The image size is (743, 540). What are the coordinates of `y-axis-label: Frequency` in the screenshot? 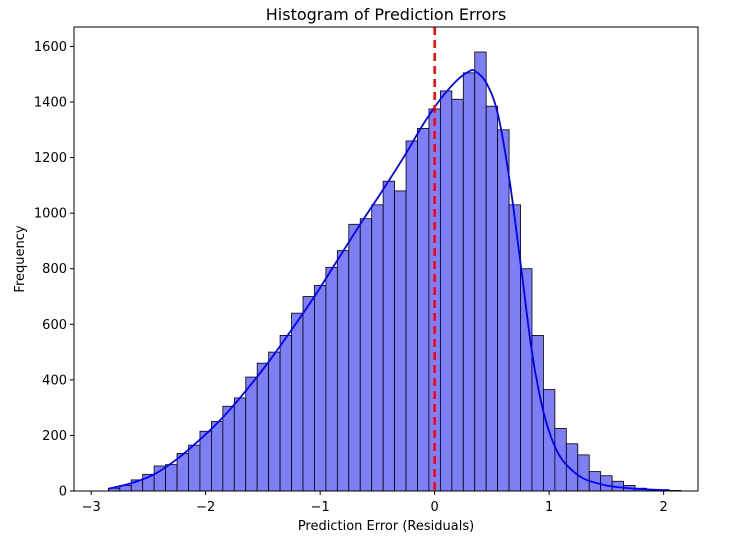 It's located at (20, 258).